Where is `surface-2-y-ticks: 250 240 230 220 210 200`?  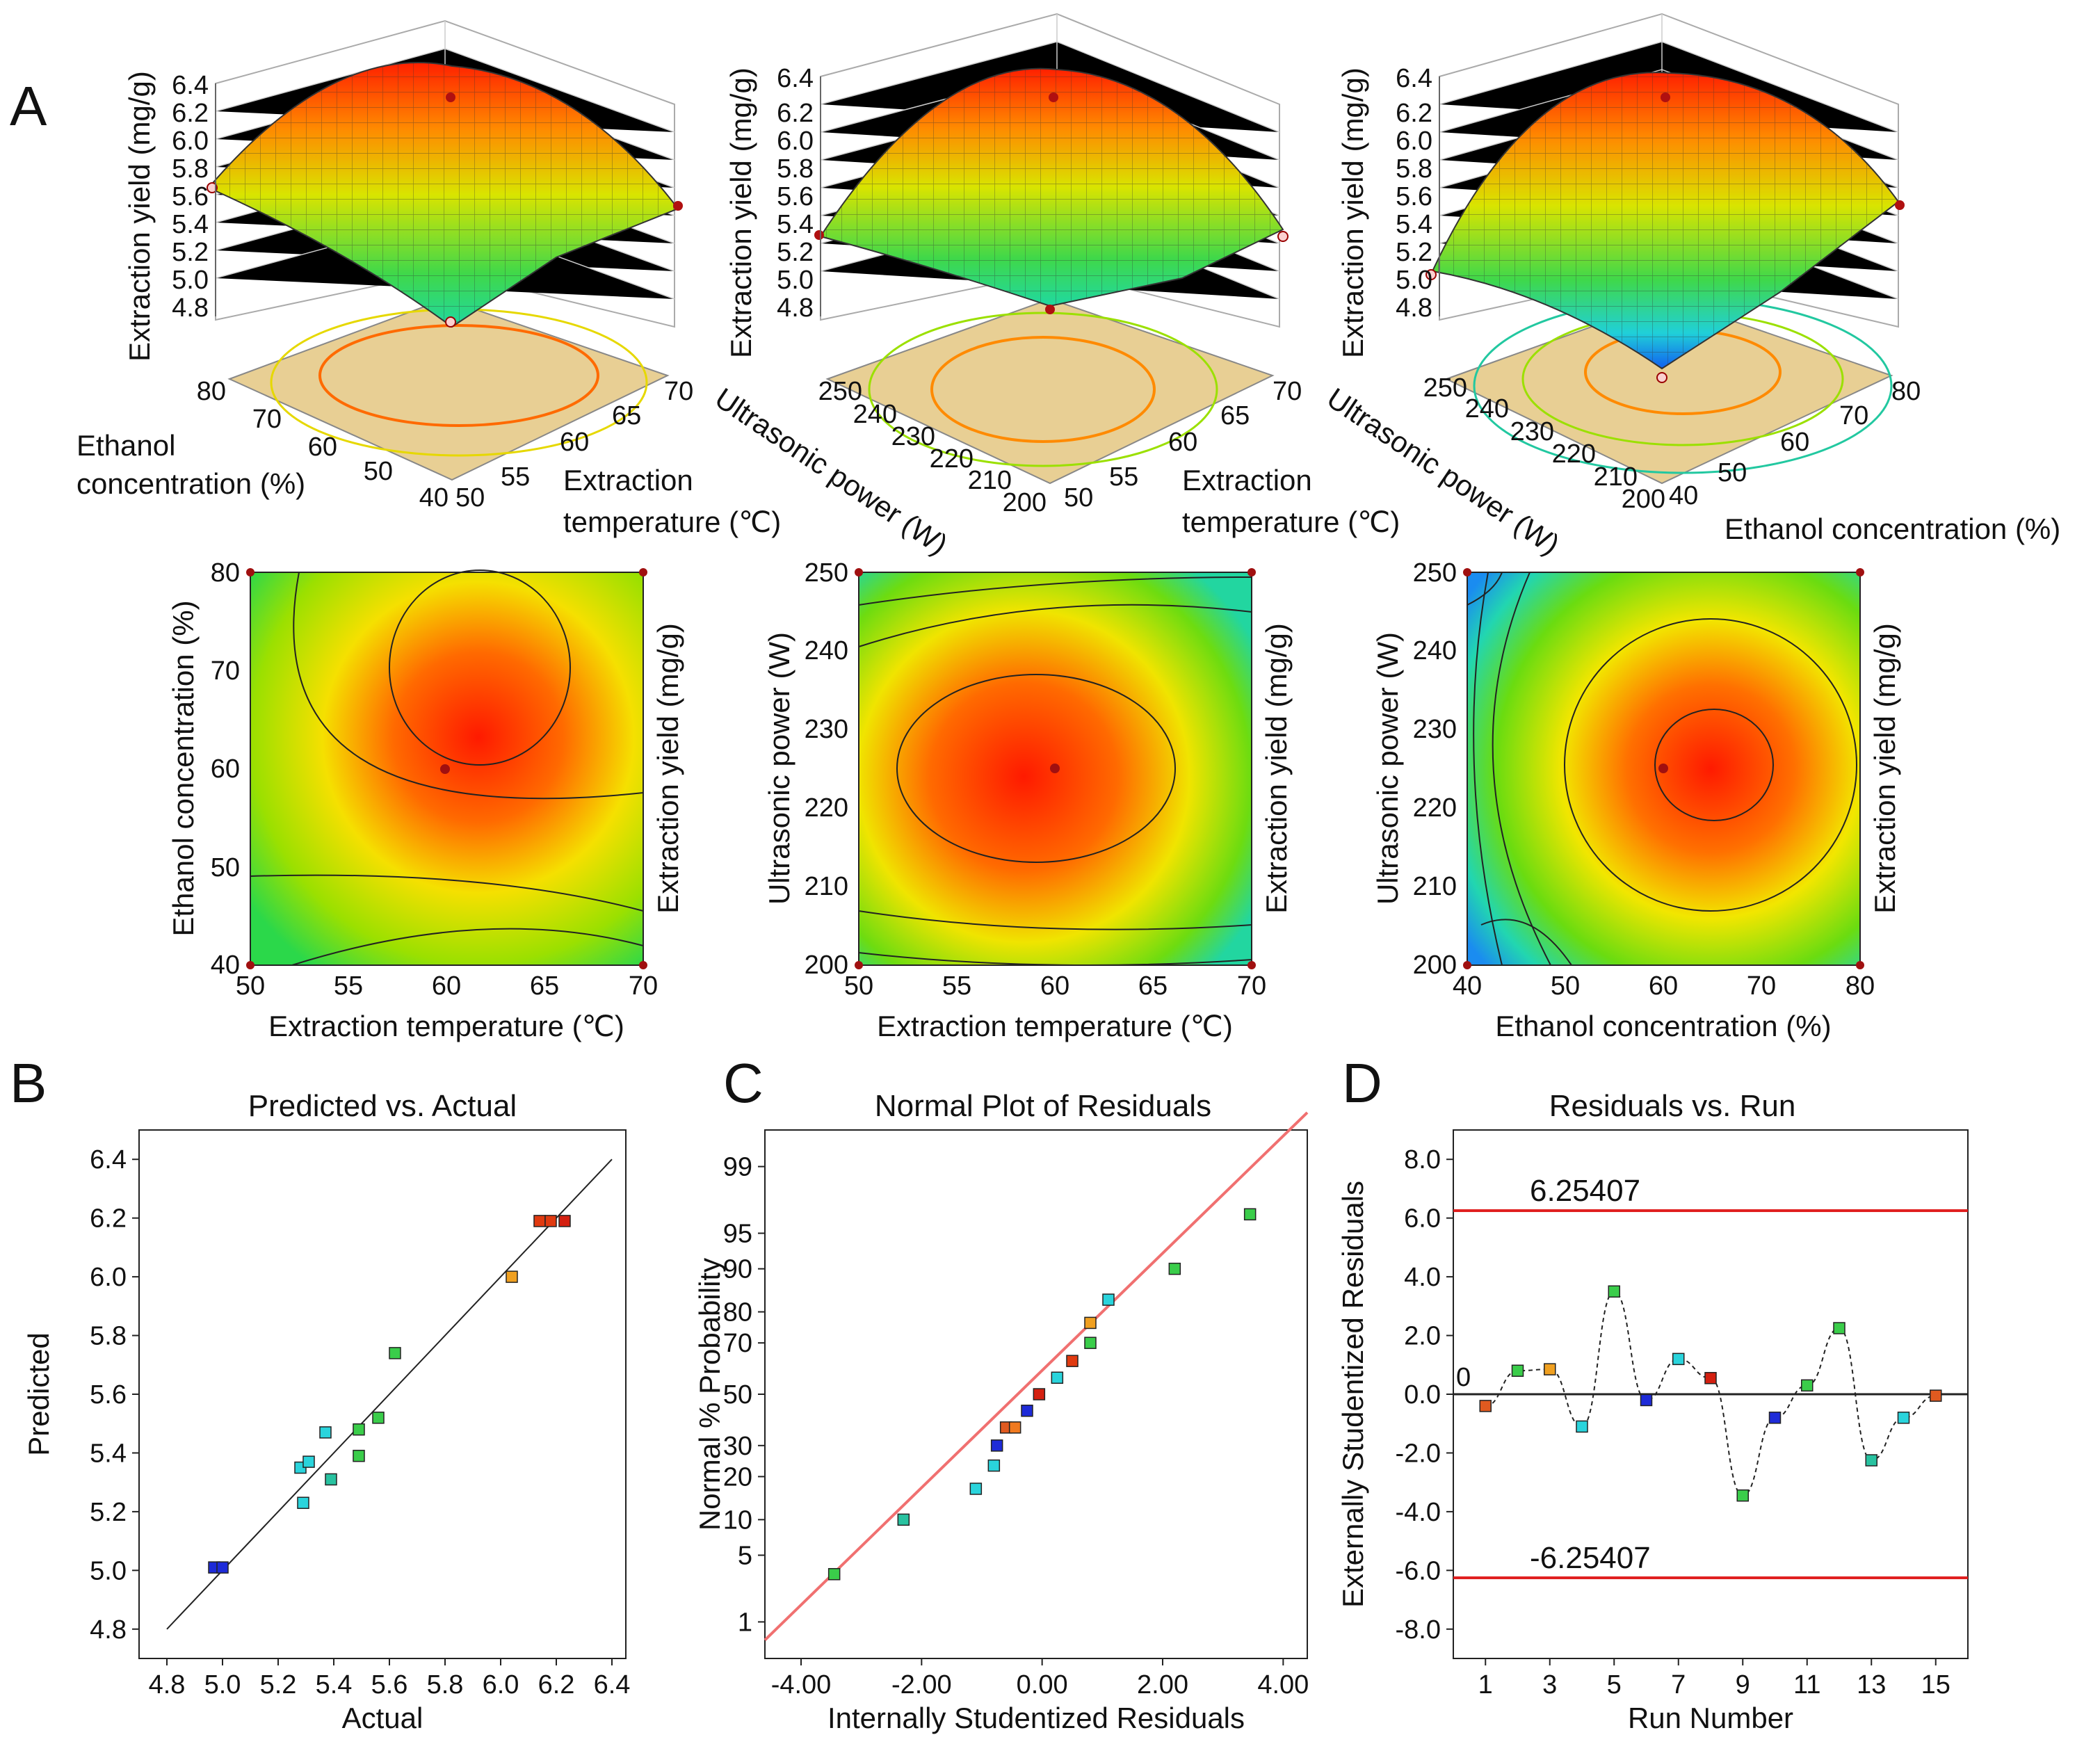
surface-2-y-ticks: 250 240 230 220 210 200 is located at coordinates (933, 447).